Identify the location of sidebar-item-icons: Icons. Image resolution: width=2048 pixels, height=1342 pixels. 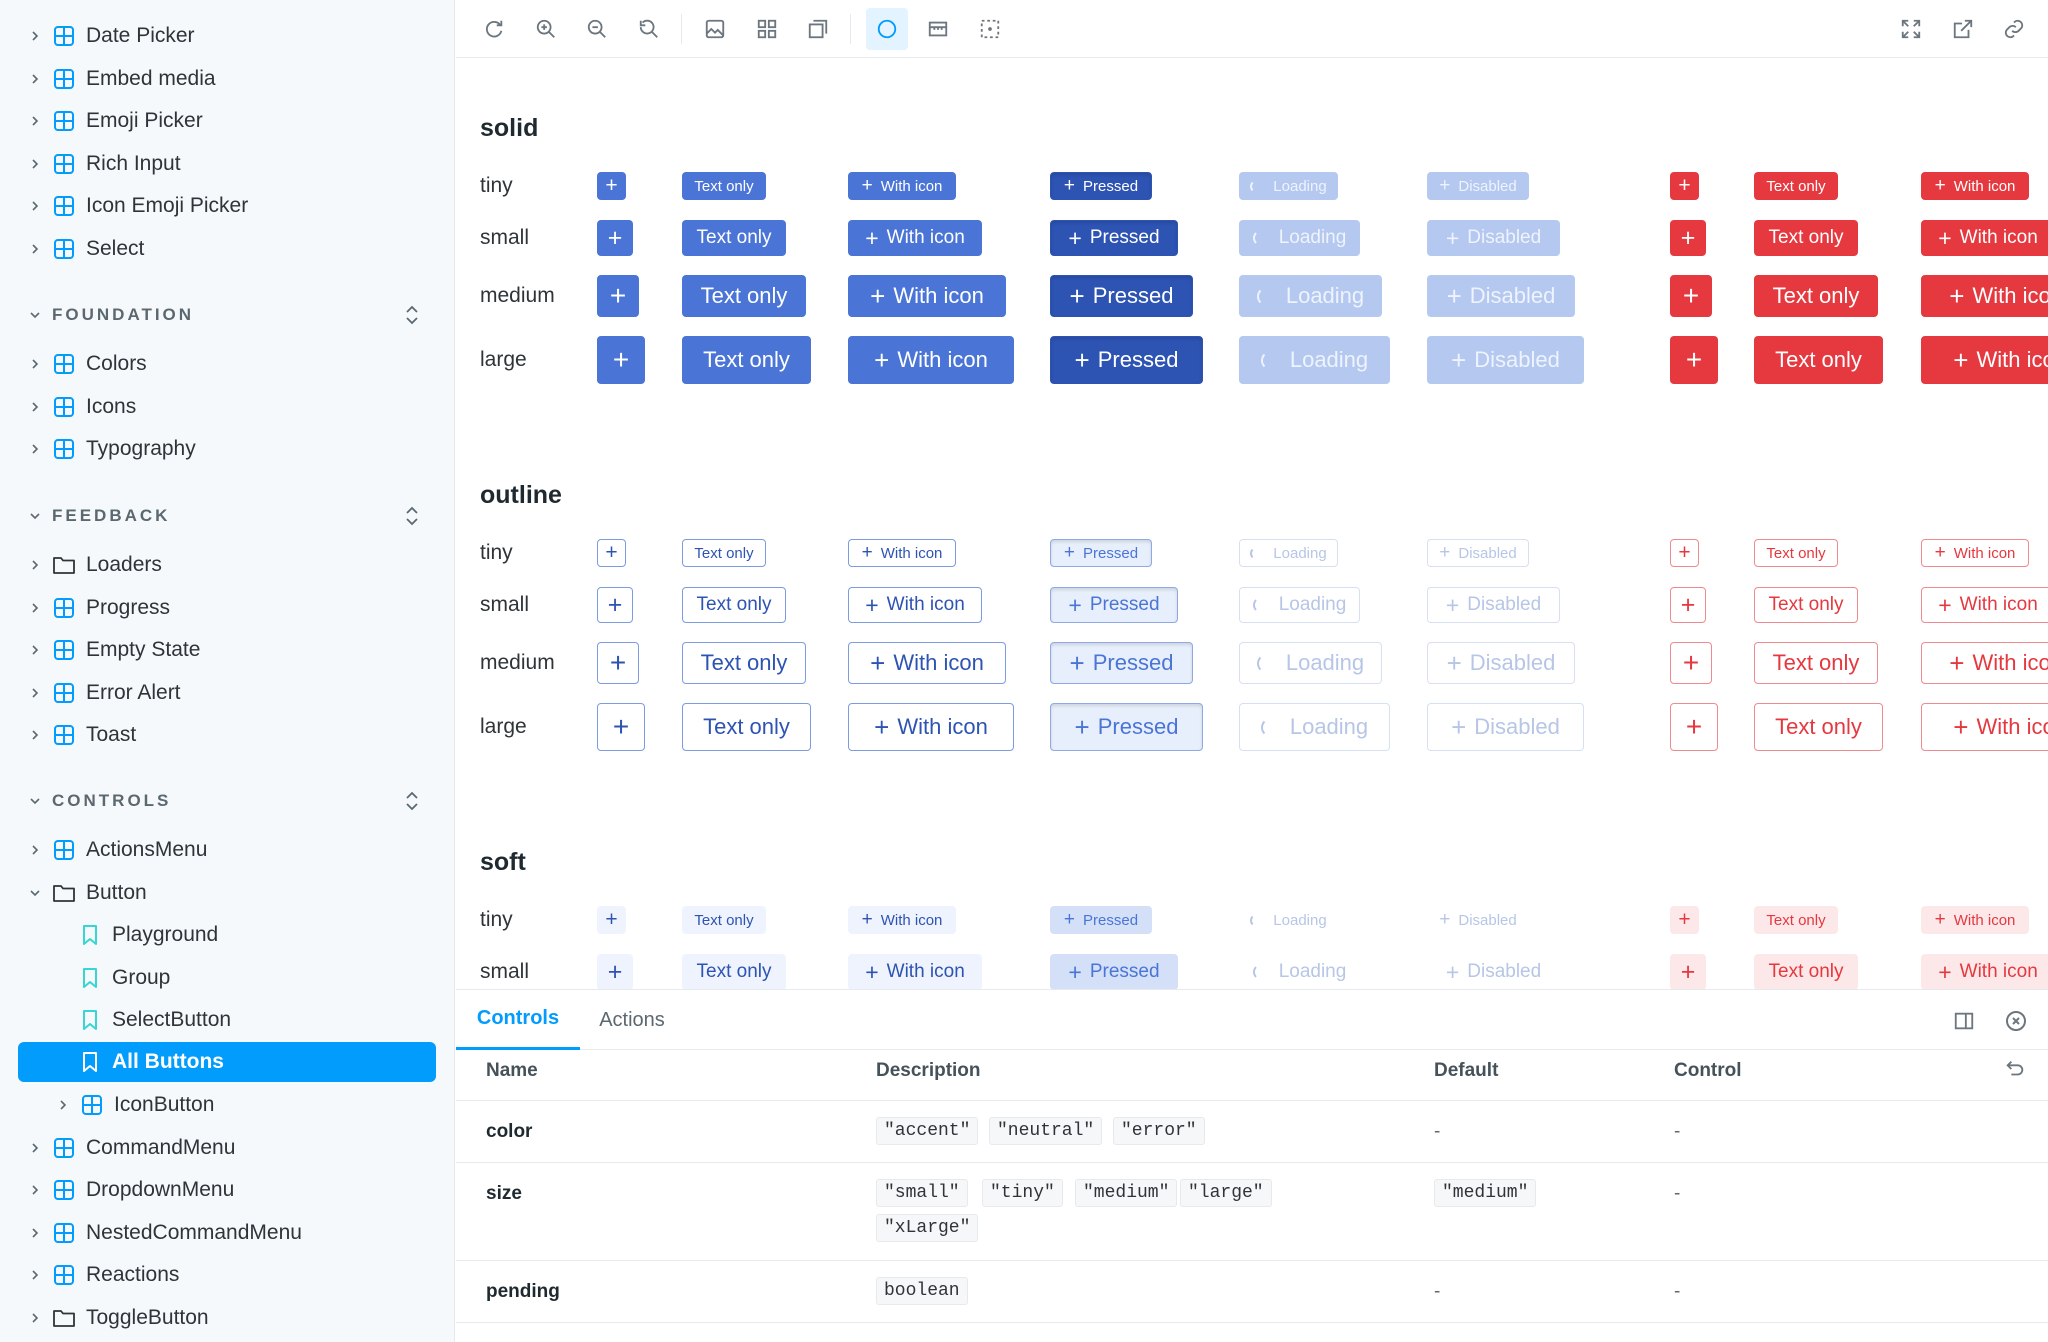
(227, 407).